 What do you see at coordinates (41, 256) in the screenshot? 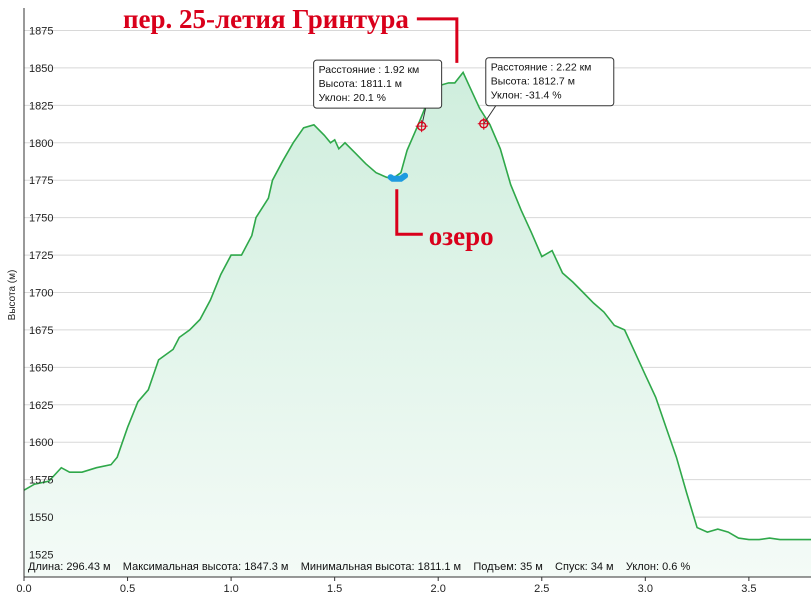
I see `y-tick-label: 1725` at bounding box center [41, 256].